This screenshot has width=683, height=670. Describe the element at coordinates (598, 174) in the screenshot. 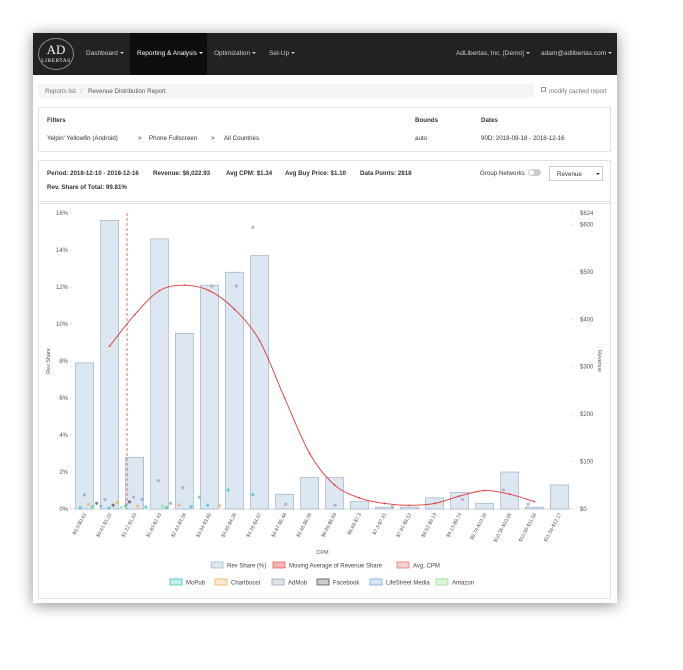

I see `select-caret` at that location.